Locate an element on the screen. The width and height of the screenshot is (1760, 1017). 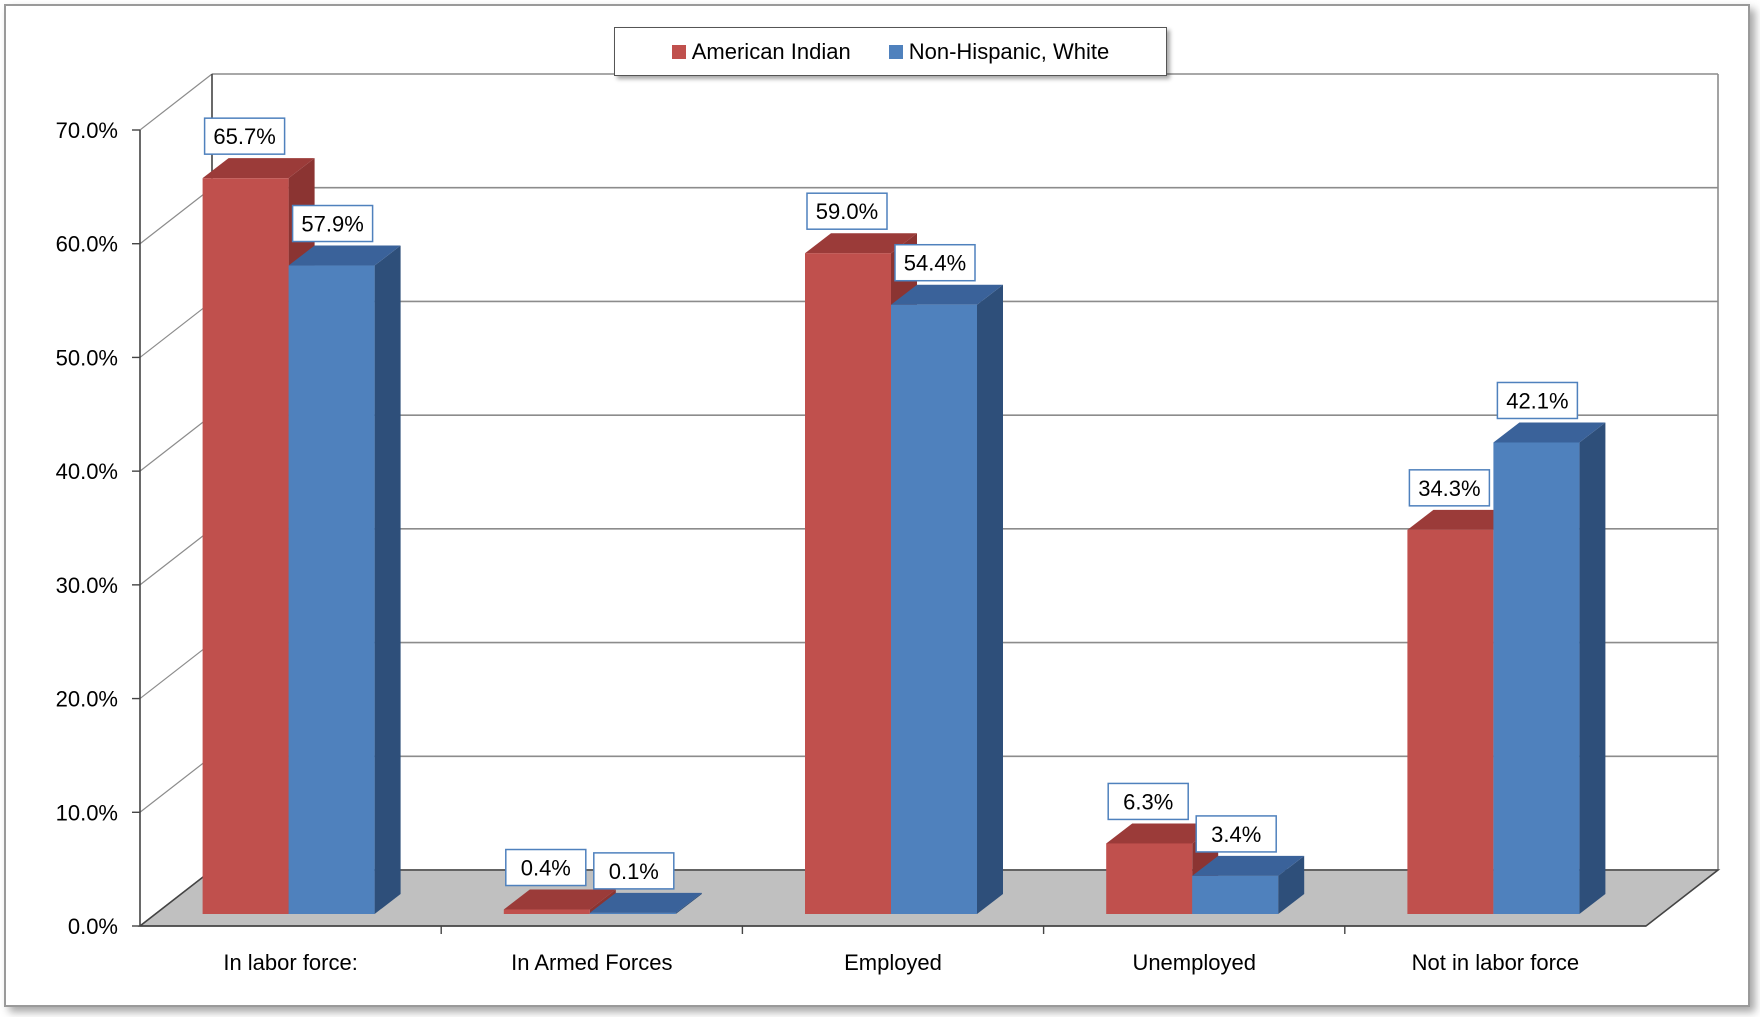
bar-top-non-hispanic-white-not-in-labor-force is located at coordinates (1549, 432).